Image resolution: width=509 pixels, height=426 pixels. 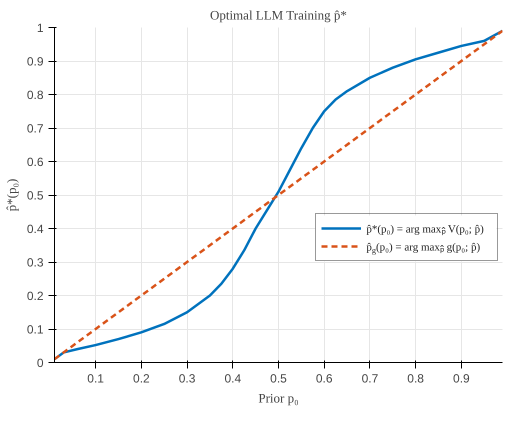 What do you see at coordinates (370, 379) in the screenshot?
I see `x-tick-label: 0.7` at bounding box center [370, 379].